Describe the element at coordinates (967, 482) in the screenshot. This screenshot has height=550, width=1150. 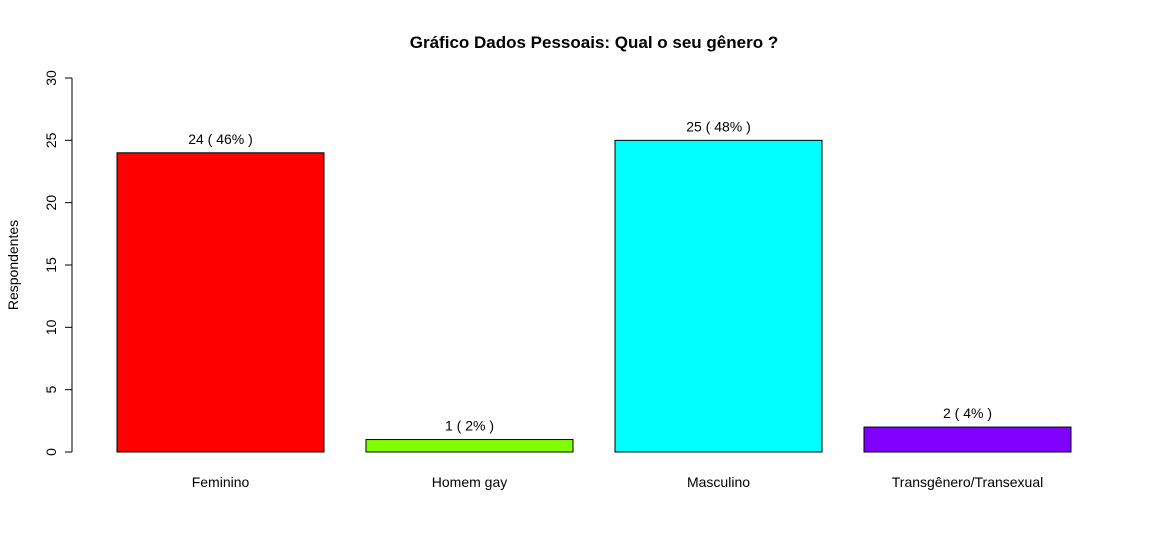
I see `category-label: Transgênero/Transexual` at that location.